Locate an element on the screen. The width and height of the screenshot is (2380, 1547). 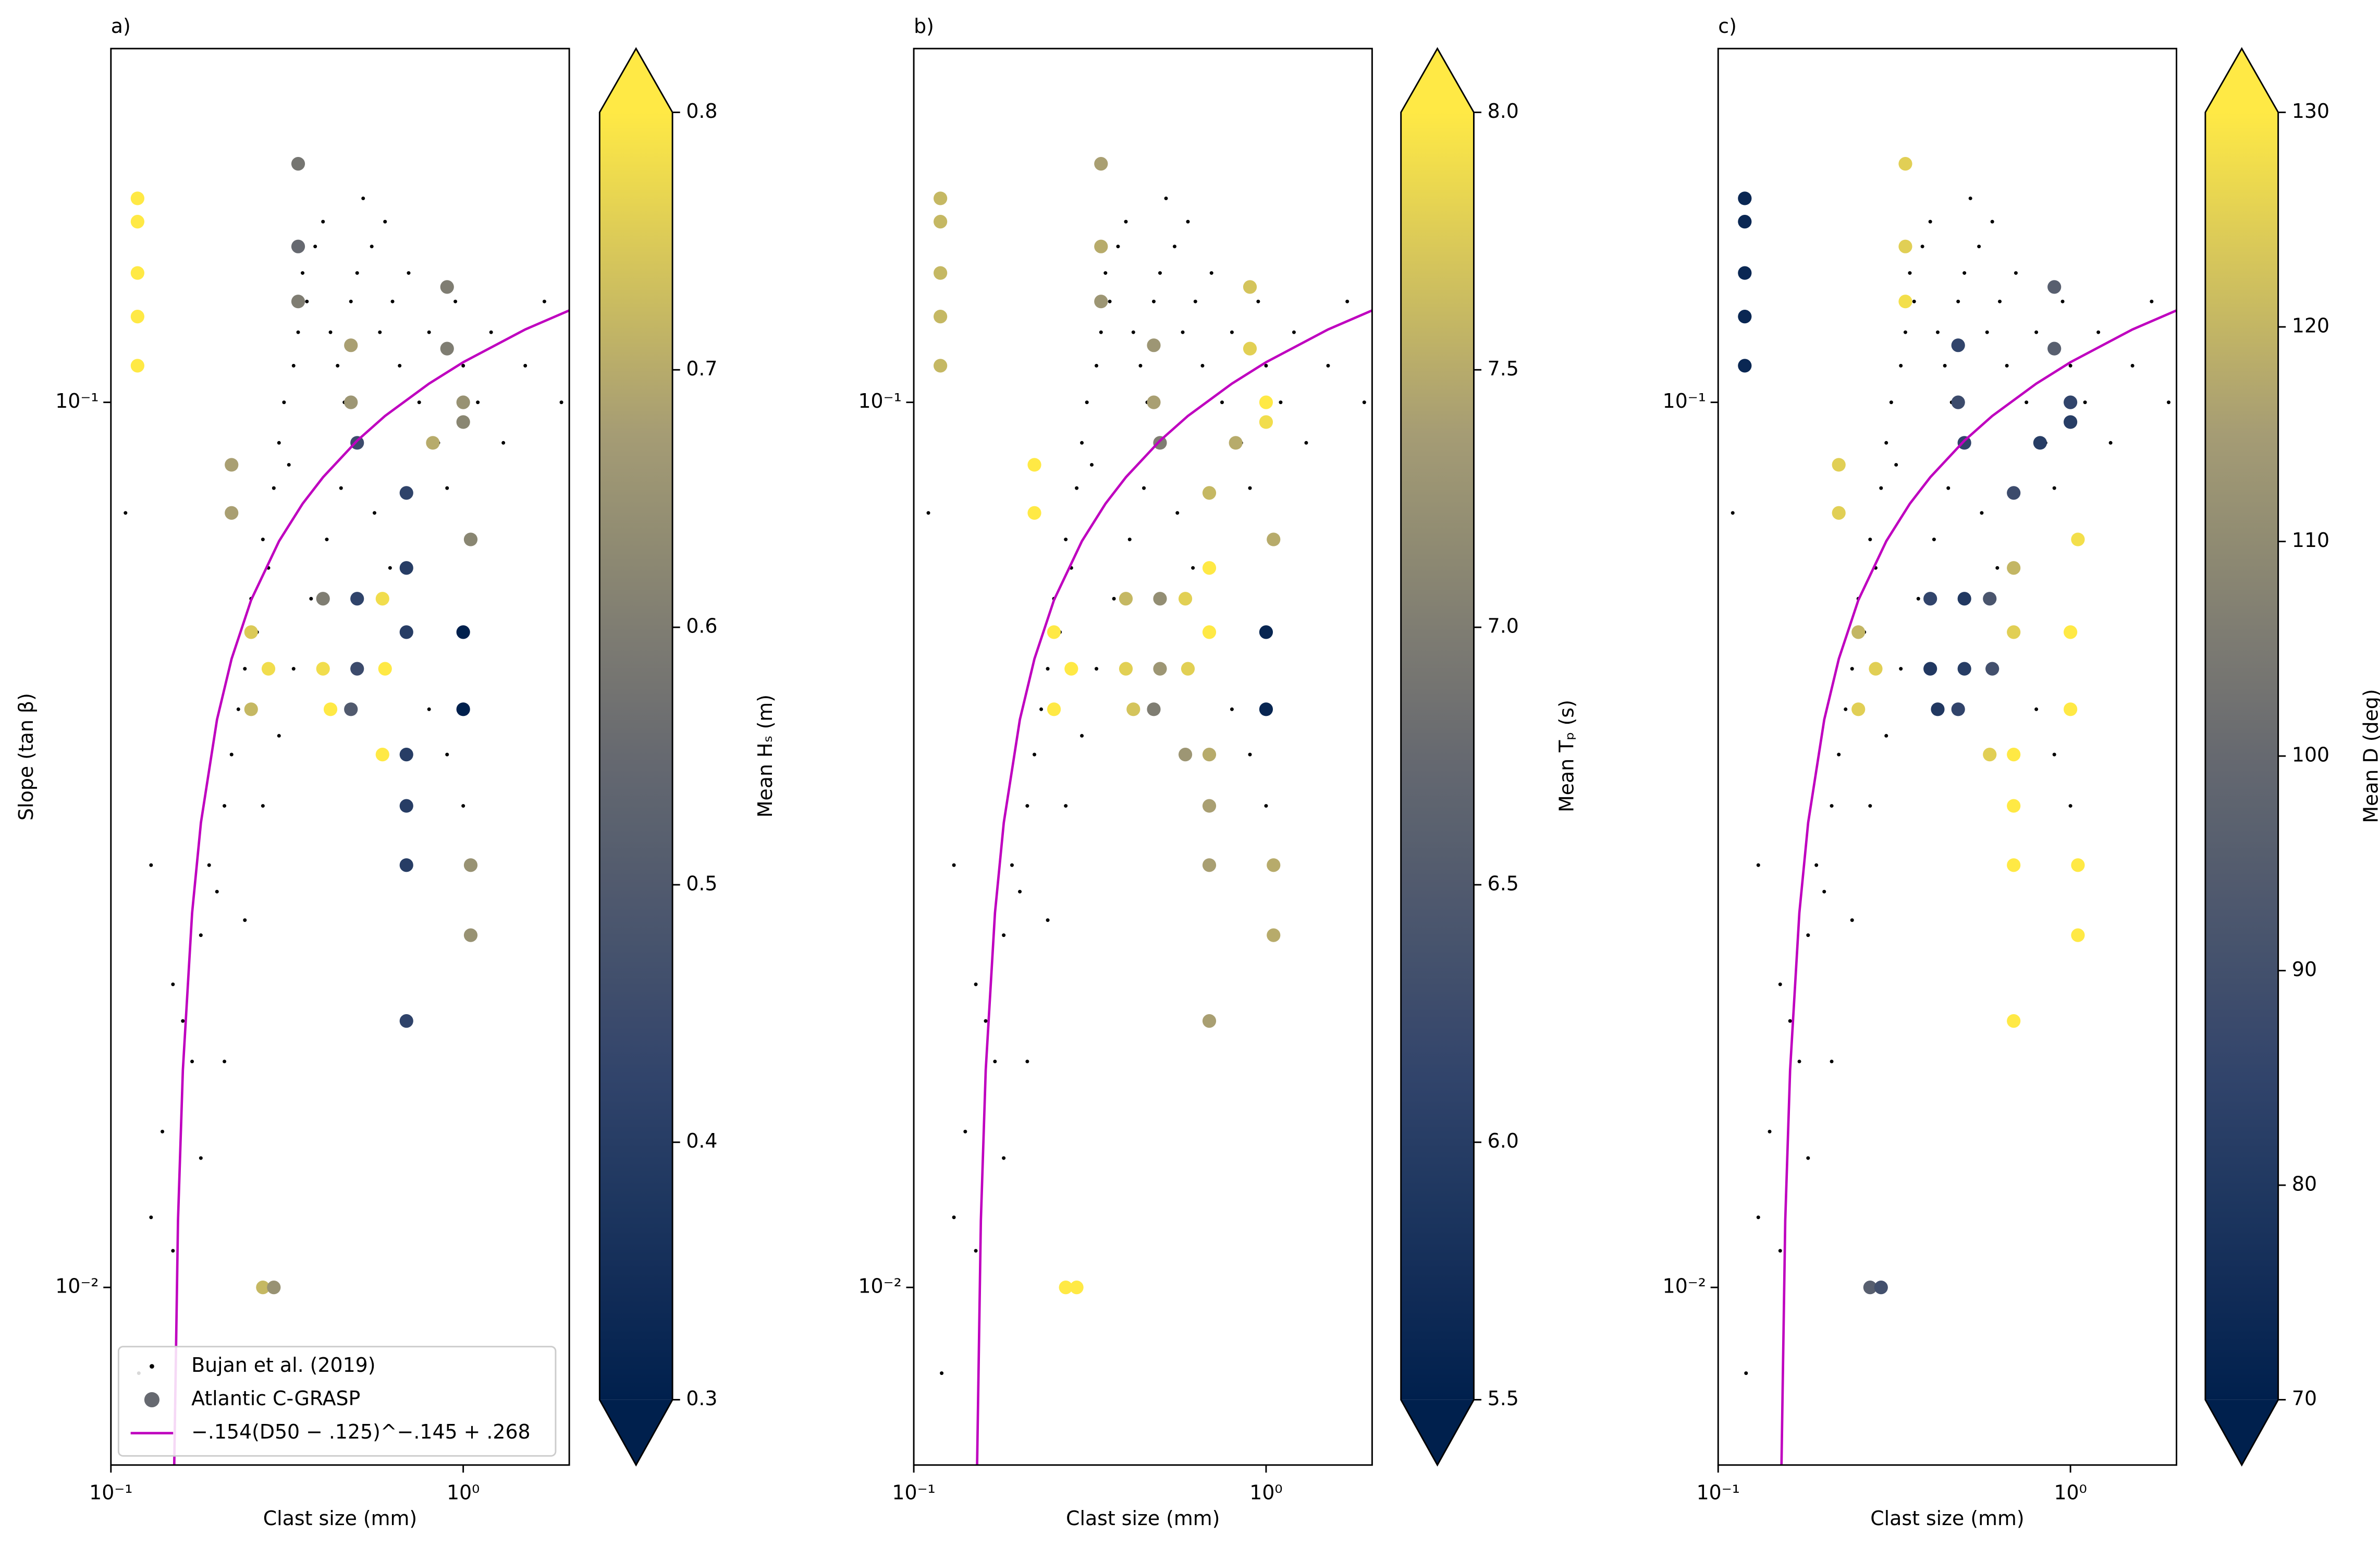
x-tick-label: 10⁰ is located at coordinates (1265, 1492).